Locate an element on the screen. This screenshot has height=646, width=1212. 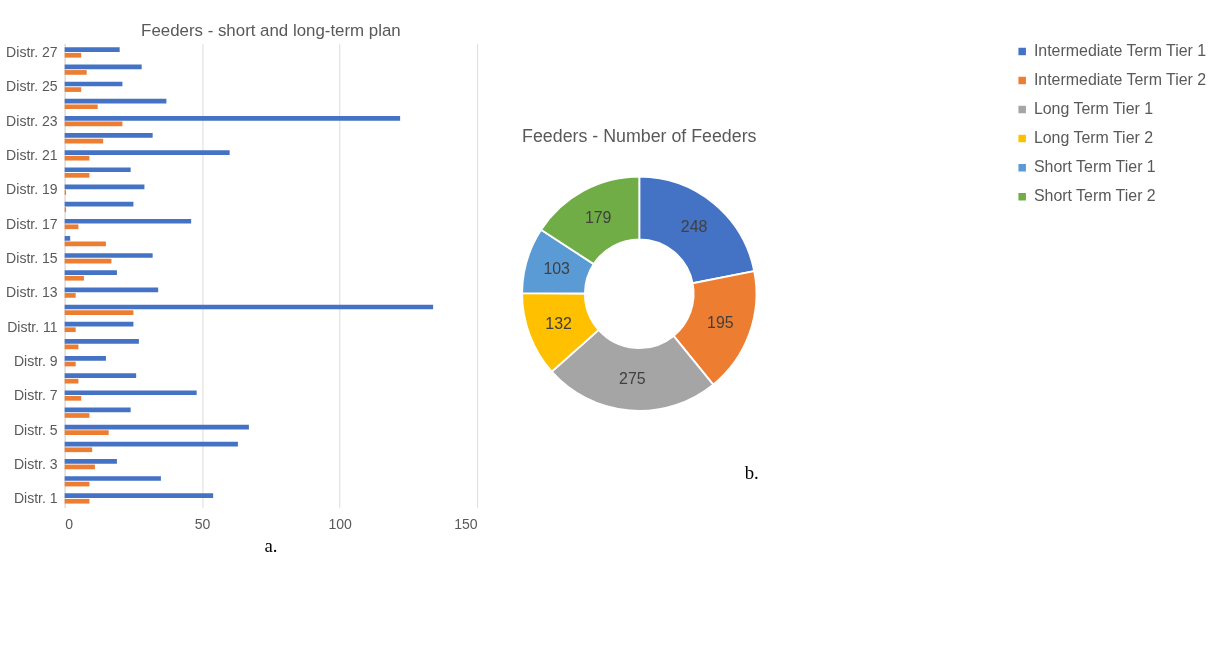
x-tick-label: 100 is located at coordinates (340, 523).